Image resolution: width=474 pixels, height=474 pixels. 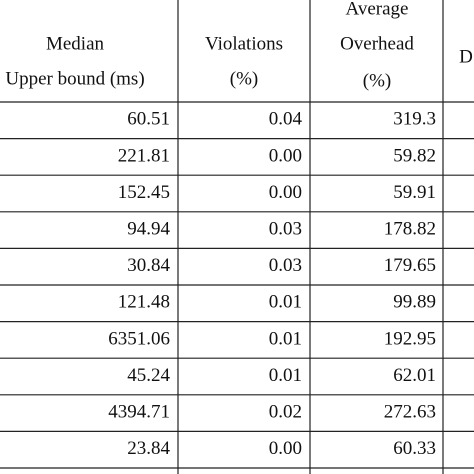 I want to click on header-cell: Overhead, so click(x=377, y=43).